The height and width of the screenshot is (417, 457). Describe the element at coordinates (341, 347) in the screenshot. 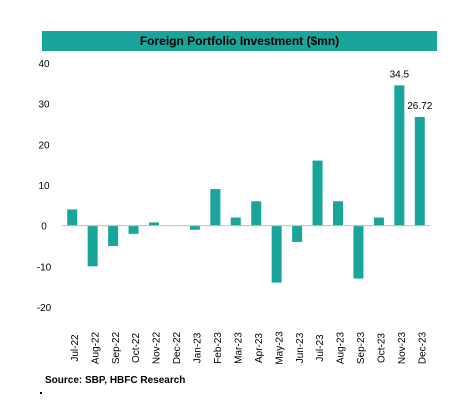

I see `x-tick-label: Aug-23` at that location.